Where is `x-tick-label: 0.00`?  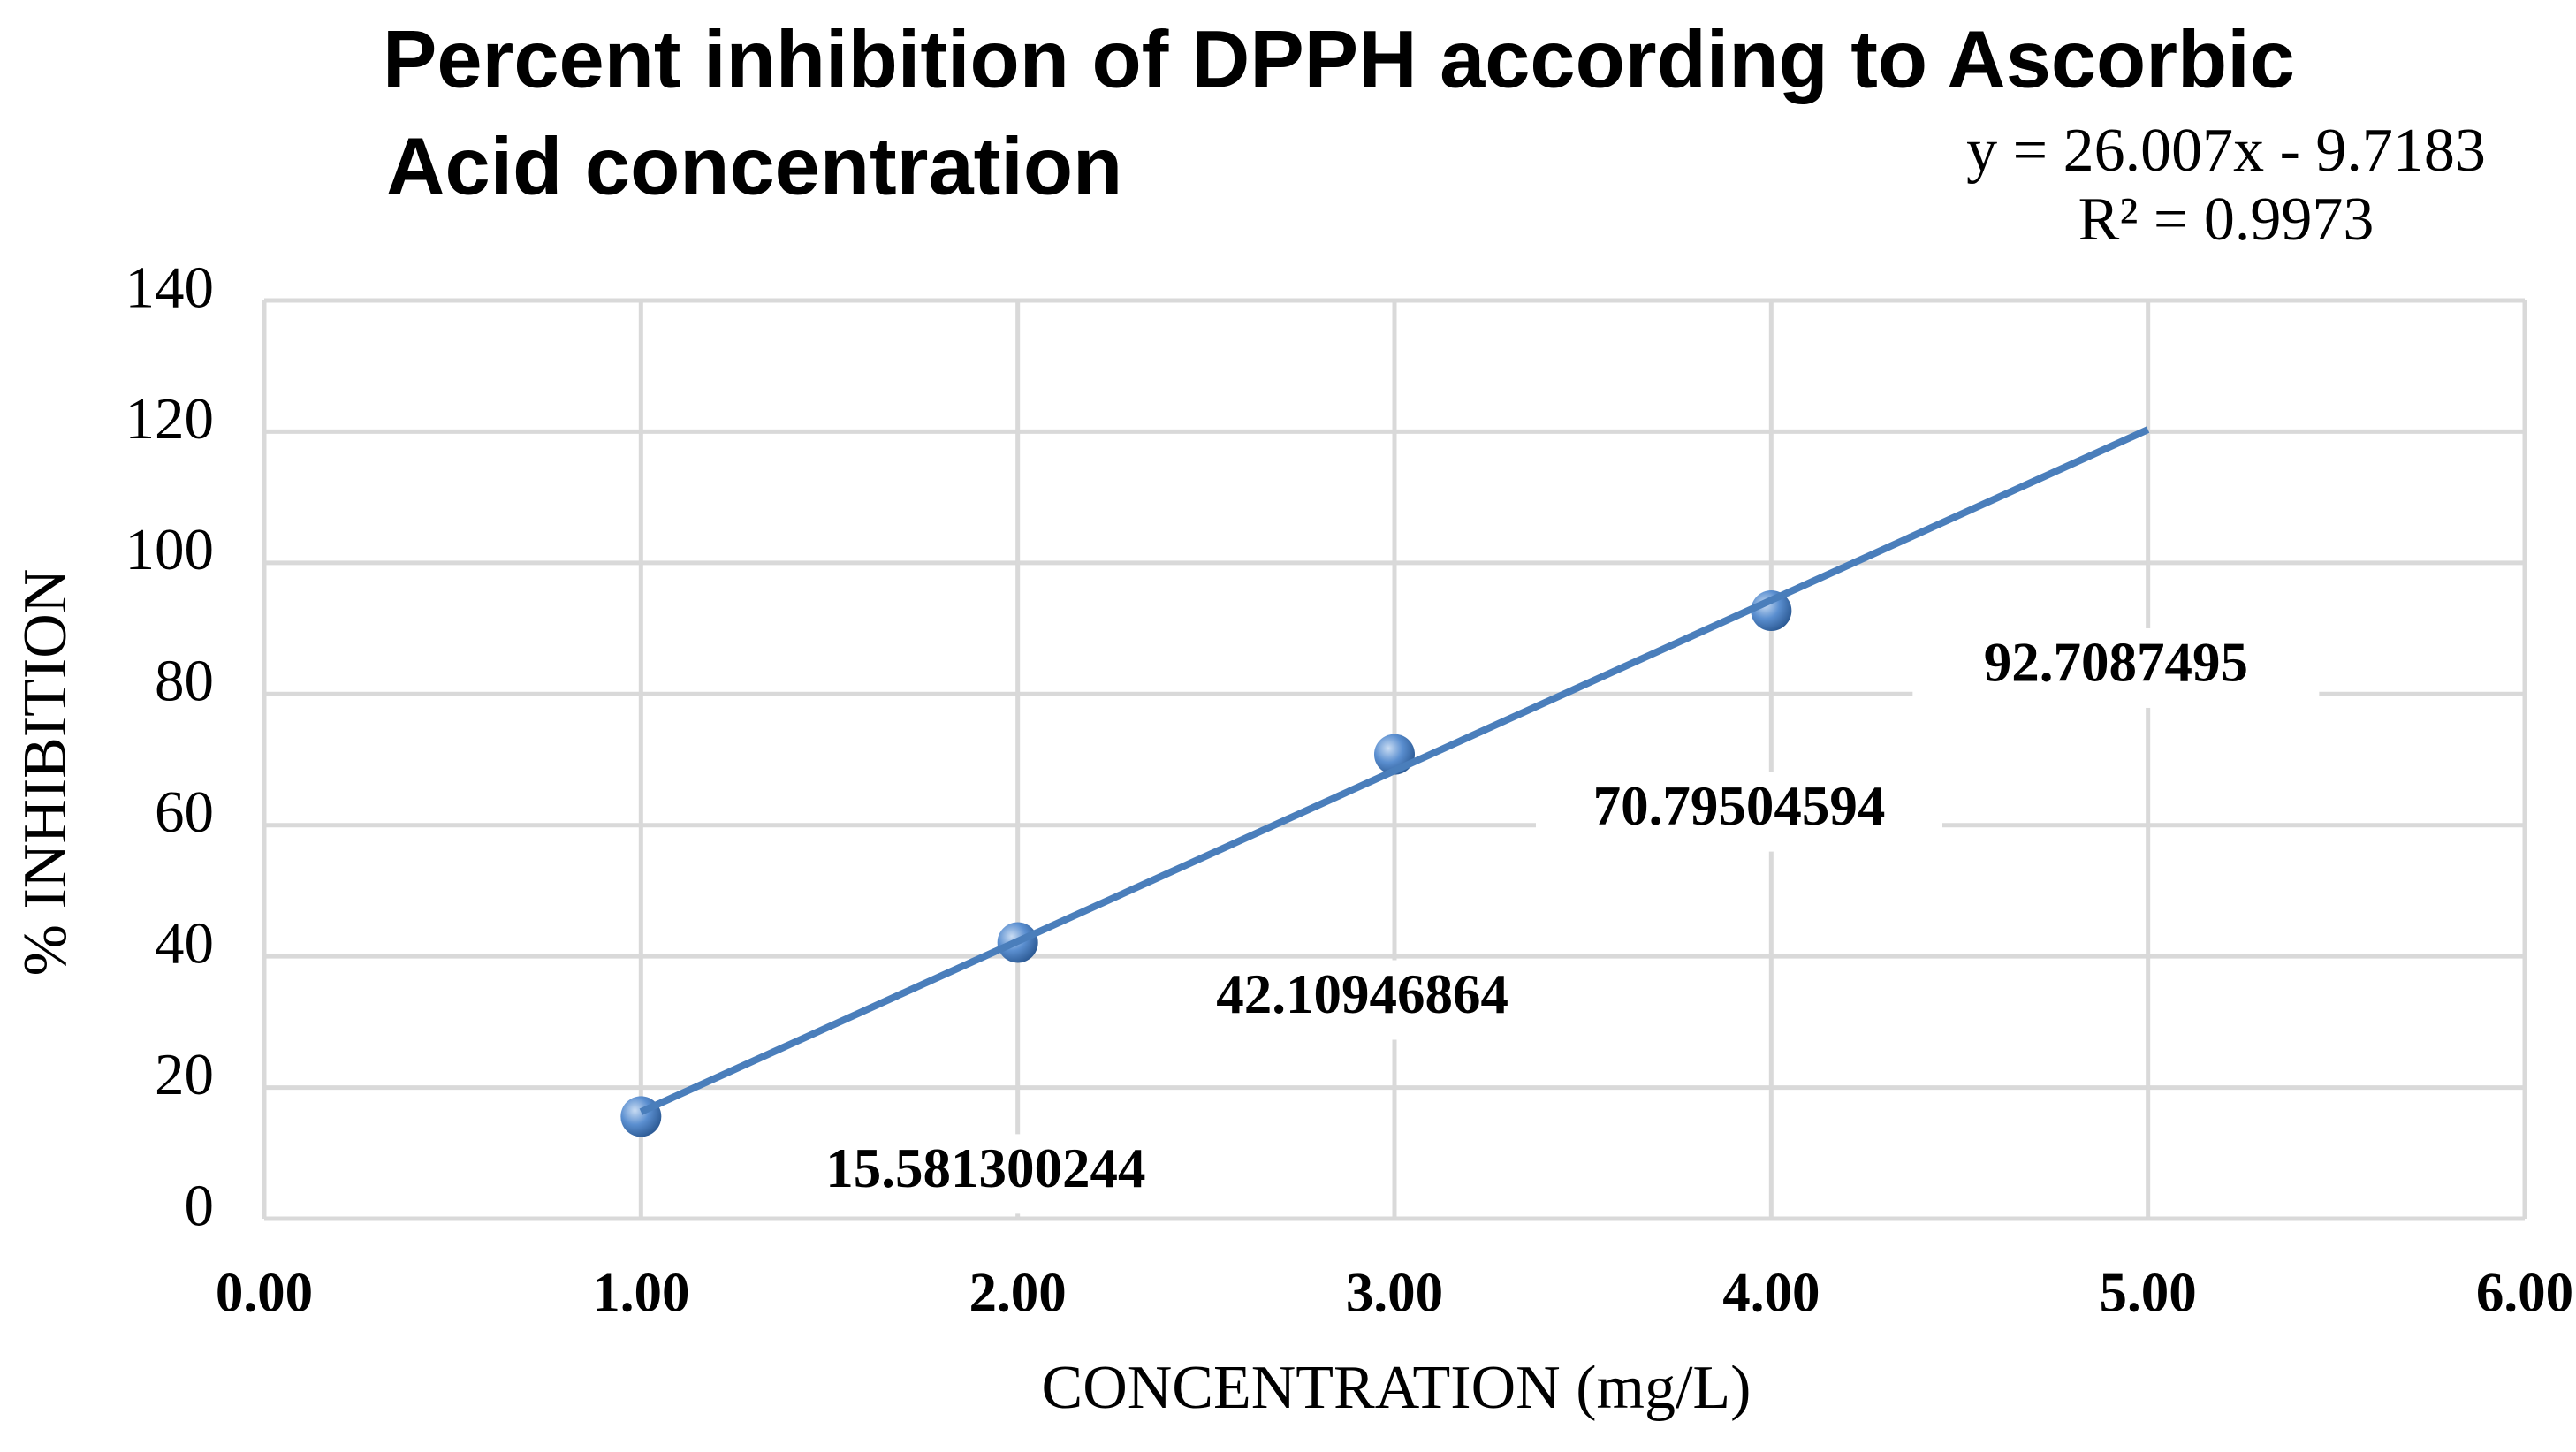 x-tick-label: 0.00 is located at coordinates (264, 1292).